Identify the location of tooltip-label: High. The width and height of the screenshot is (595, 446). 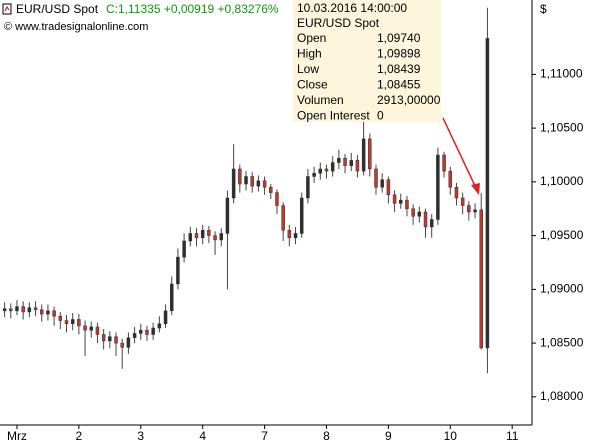
(309, 54).